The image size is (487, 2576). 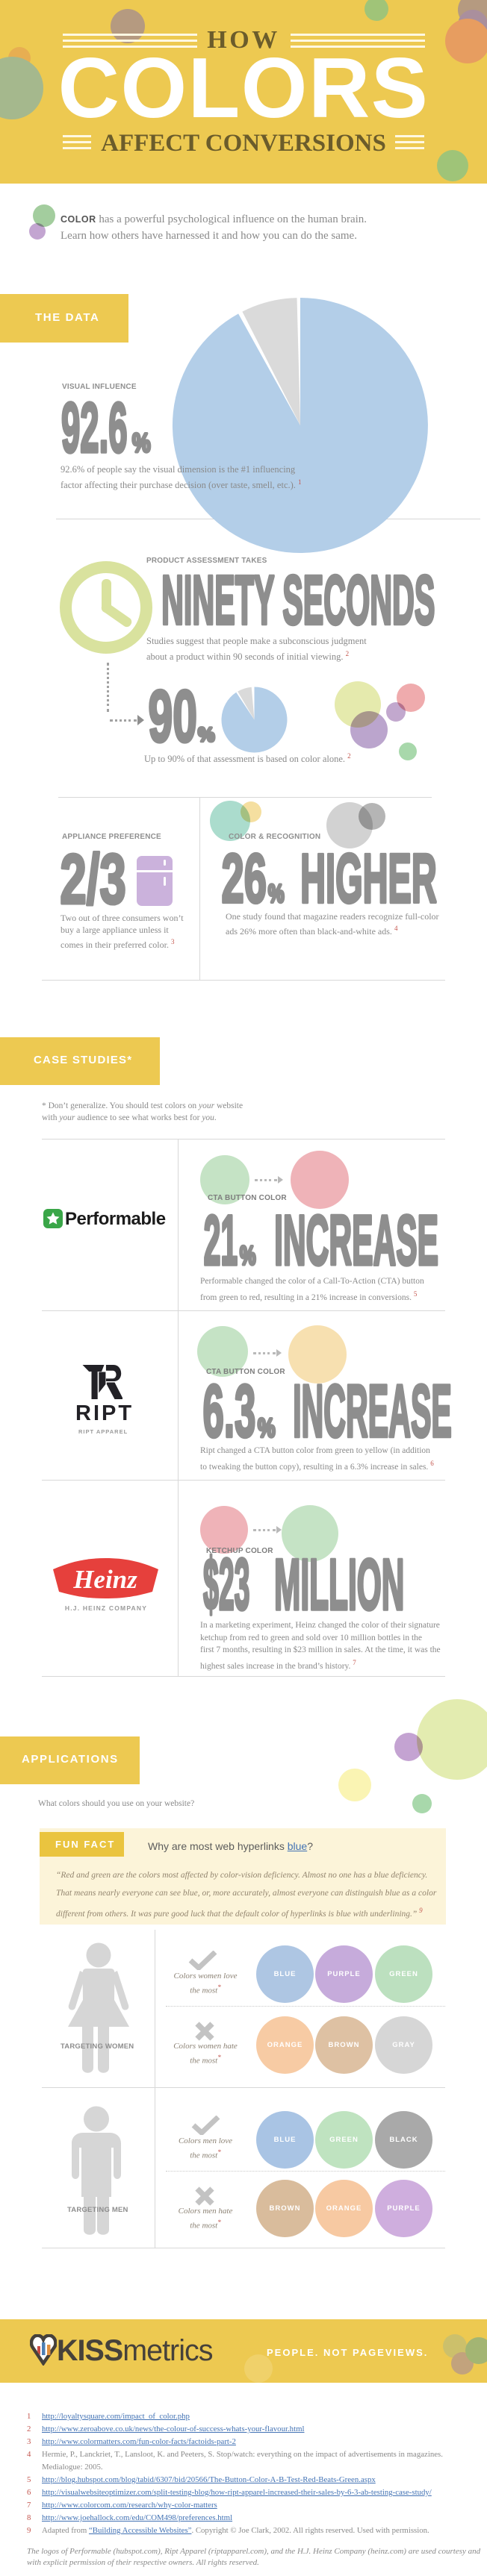 What do you see at coordinates (105, 1579) in the screenshot?
I see `svg-text: Heinz` at bounding box center [105, 1579].